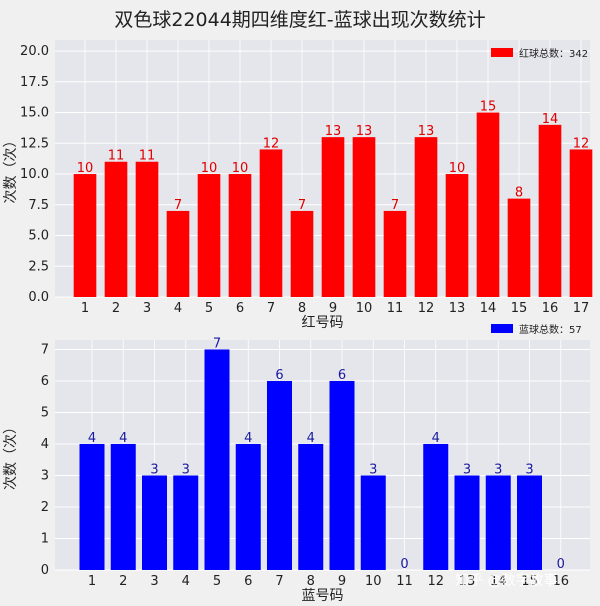 Image resolution: width=600 pixels, height=606 pixels. Describe the element at coordinates (34, 51) in the screenshot. I see `y-tick-label: 20.0` at that location.